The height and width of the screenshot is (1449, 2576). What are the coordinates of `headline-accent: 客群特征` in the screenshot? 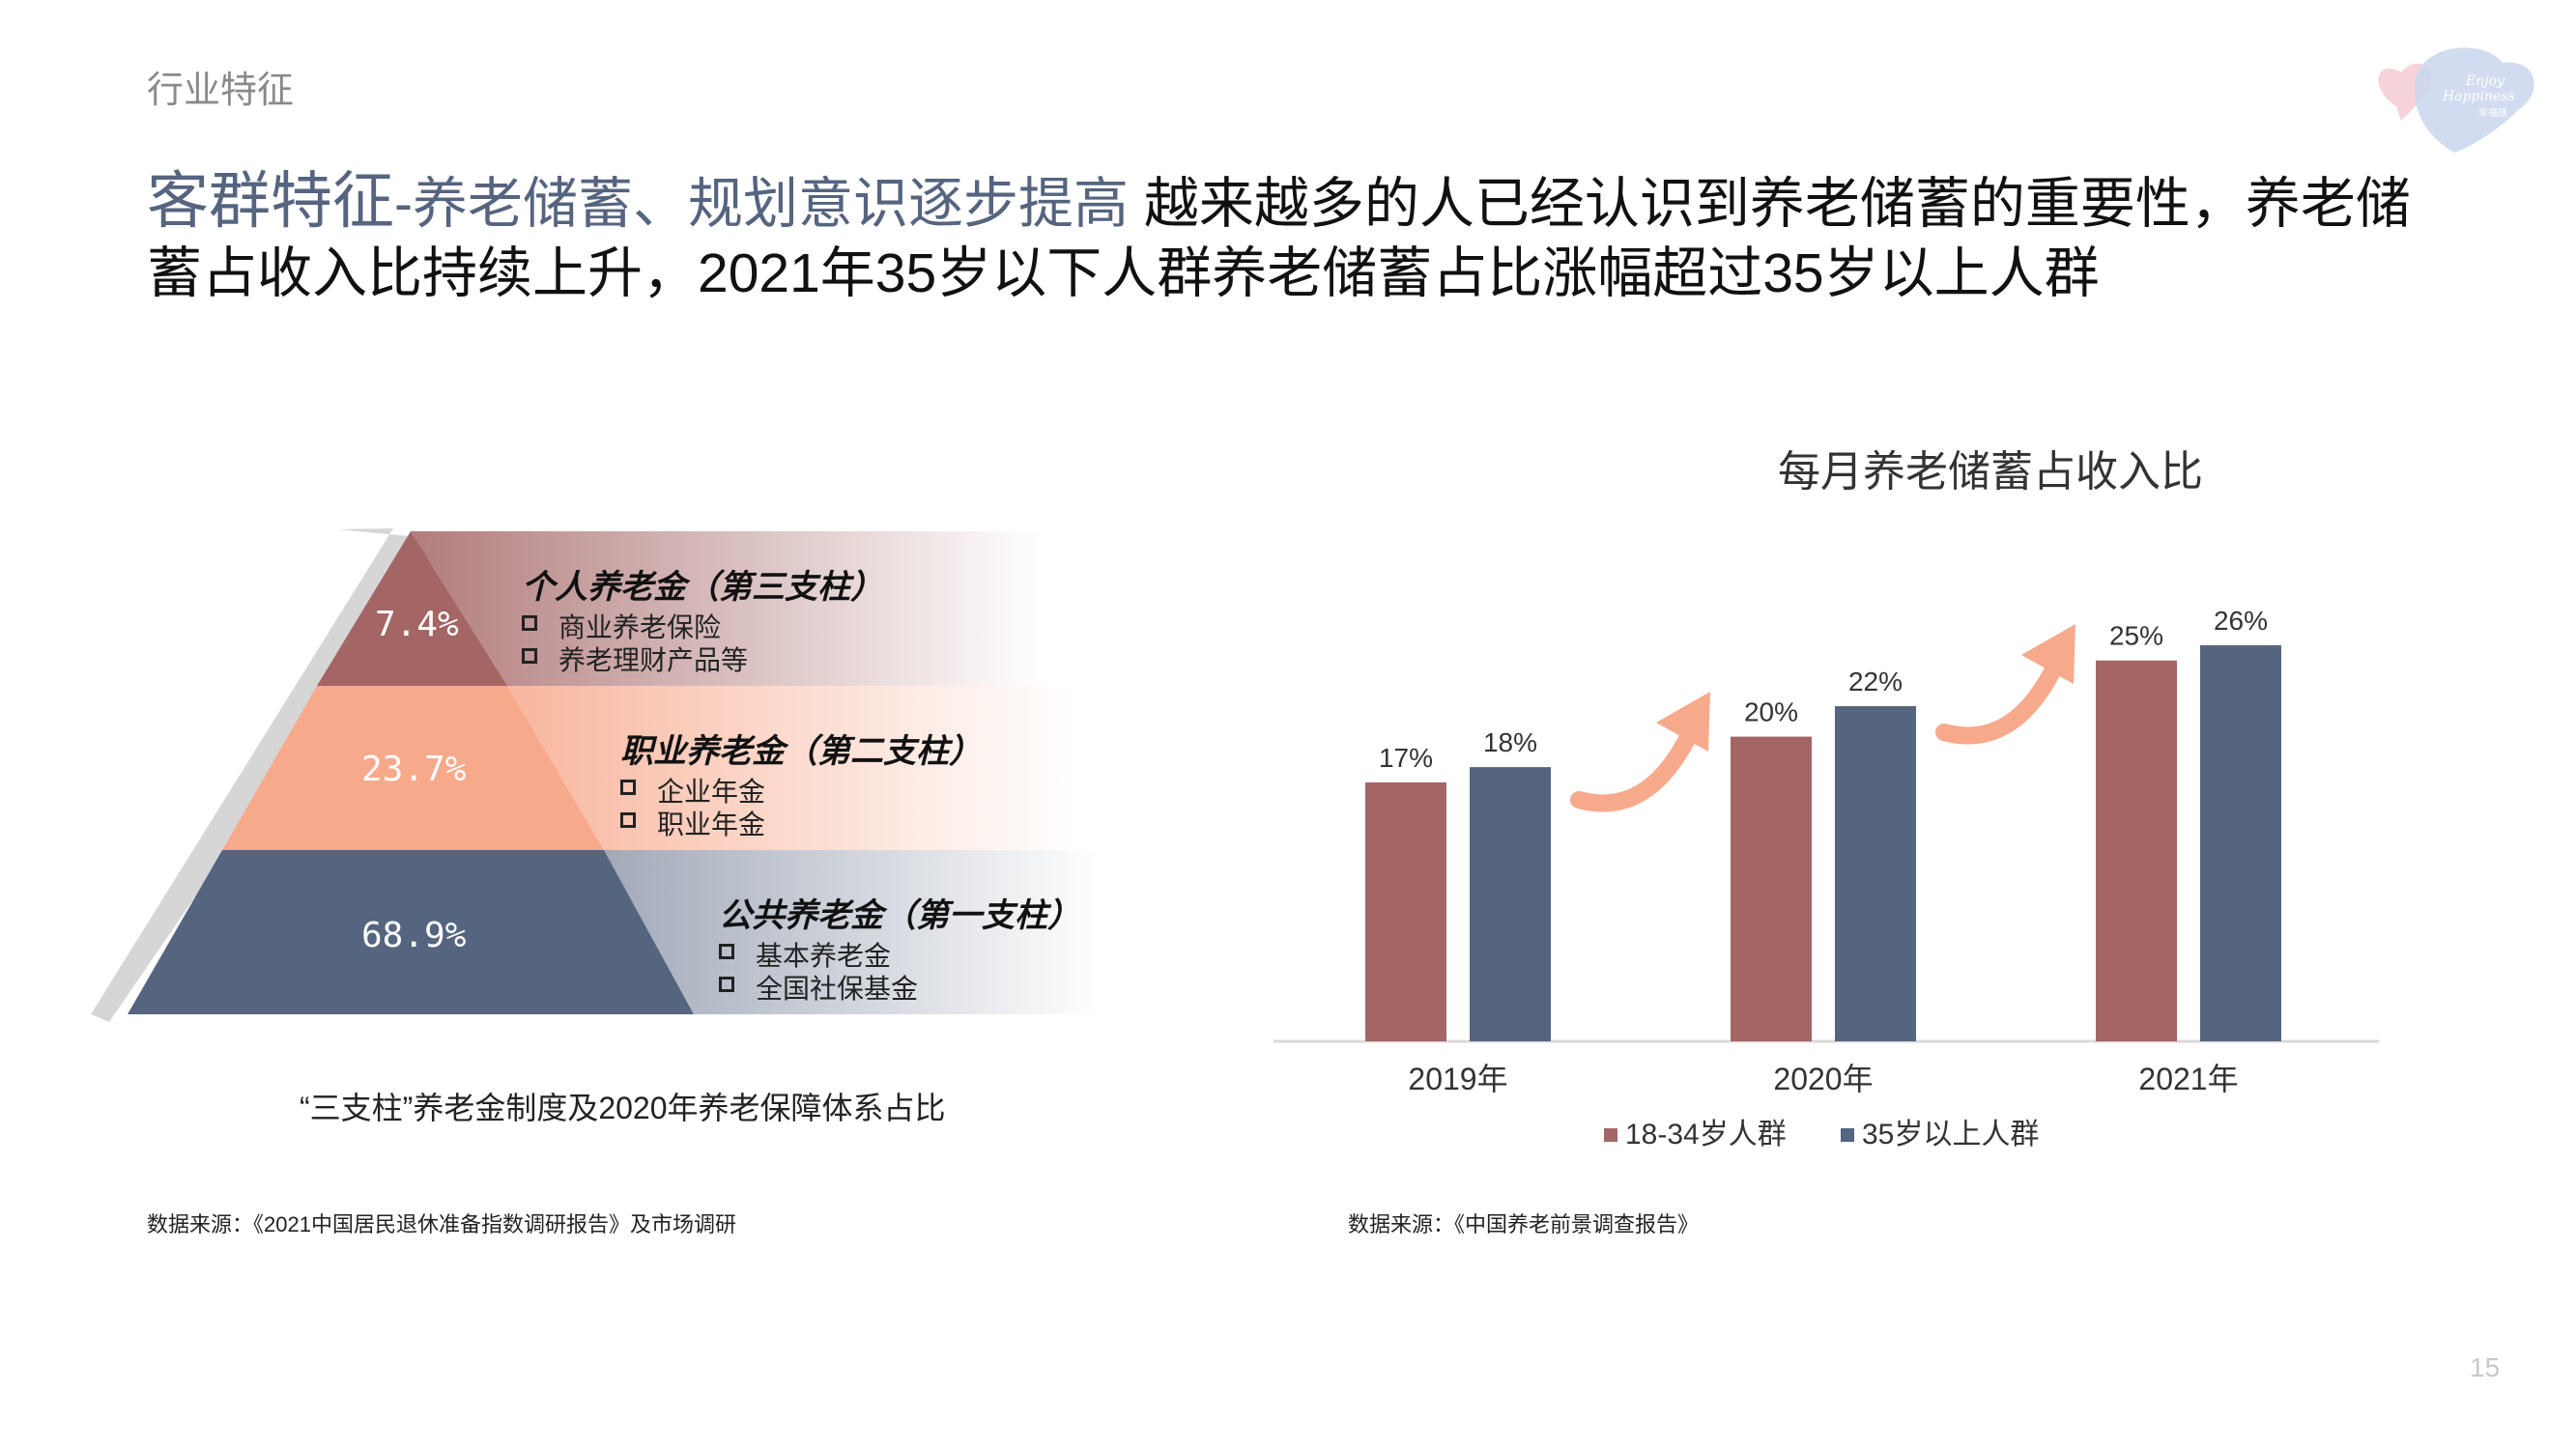 It's located at (271, 201).